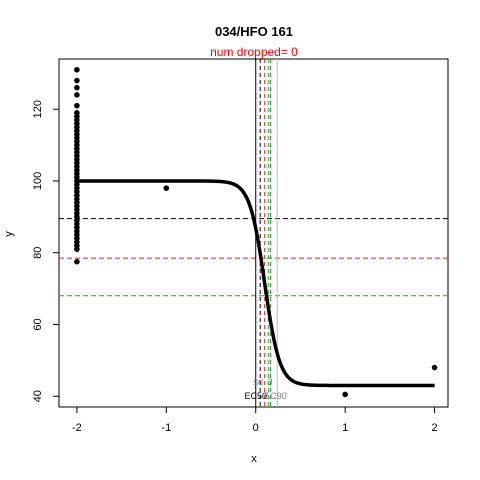 The height and width of the screenshot is (480, 480). Describe the element at coordinates (9, 234) in the screenshot. I see `y-axis-label: y` at that location.